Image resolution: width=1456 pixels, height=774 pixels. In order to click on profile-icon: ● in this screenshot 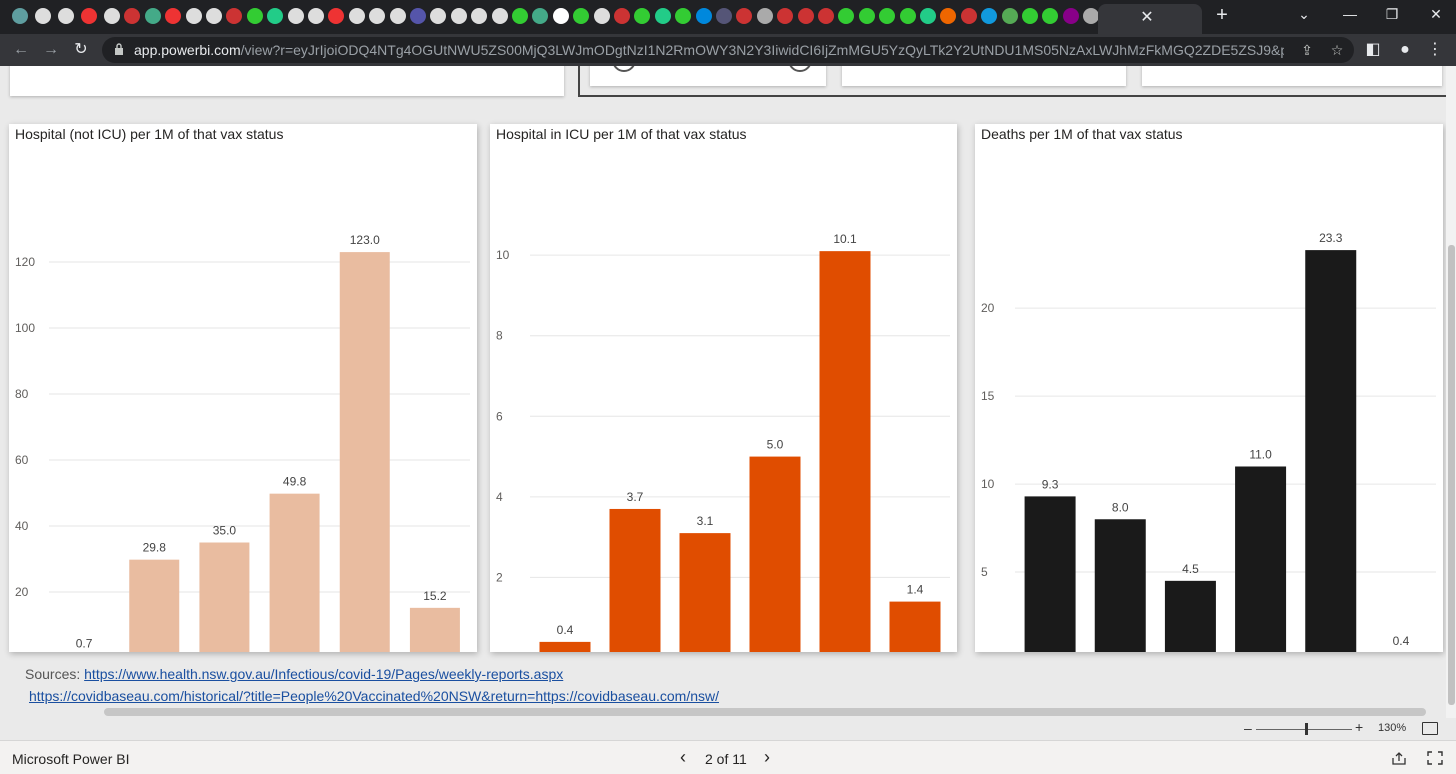, I will do `click(1405, 49)`.